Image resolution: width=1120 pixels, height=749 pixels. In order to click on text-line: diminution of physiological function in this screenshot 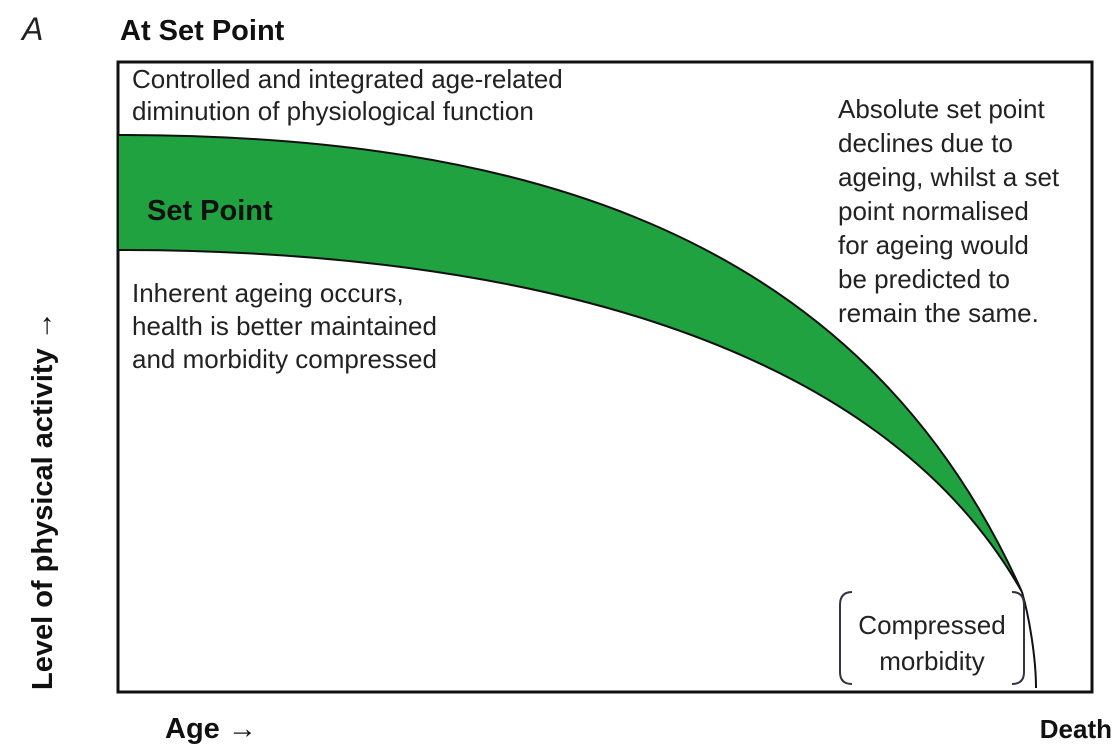, I will do `click(333, 111)`.